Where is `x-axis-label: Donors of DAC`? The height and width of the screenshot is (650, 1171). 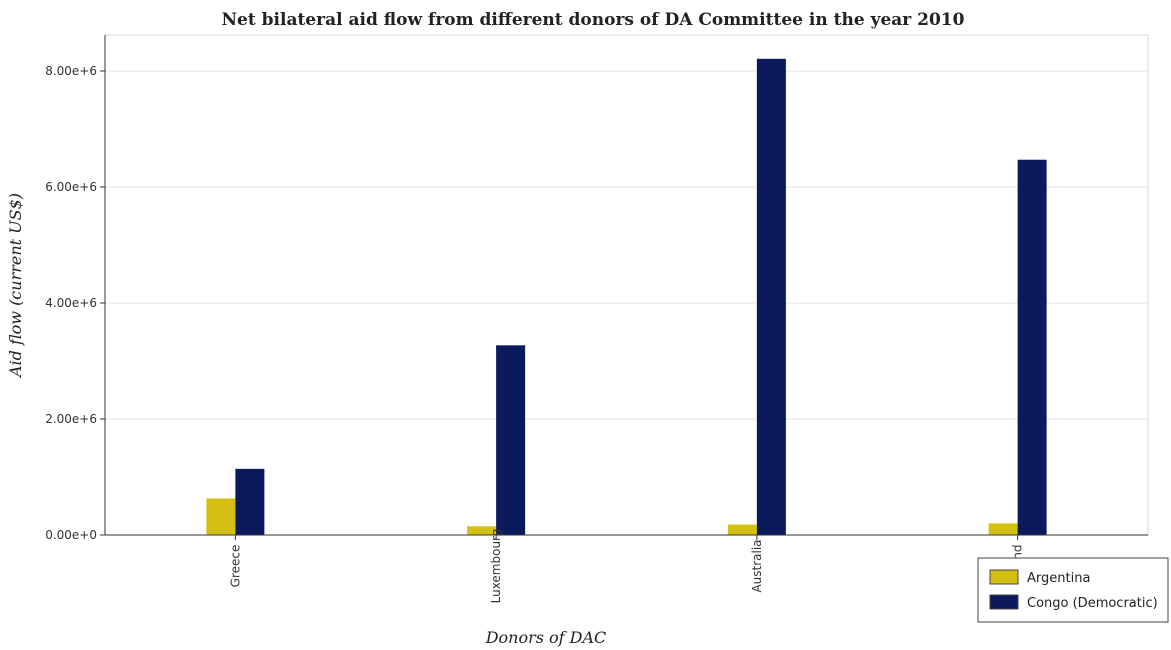 x-axis-label: Donors of DAC is located at coordinates (546, 637).